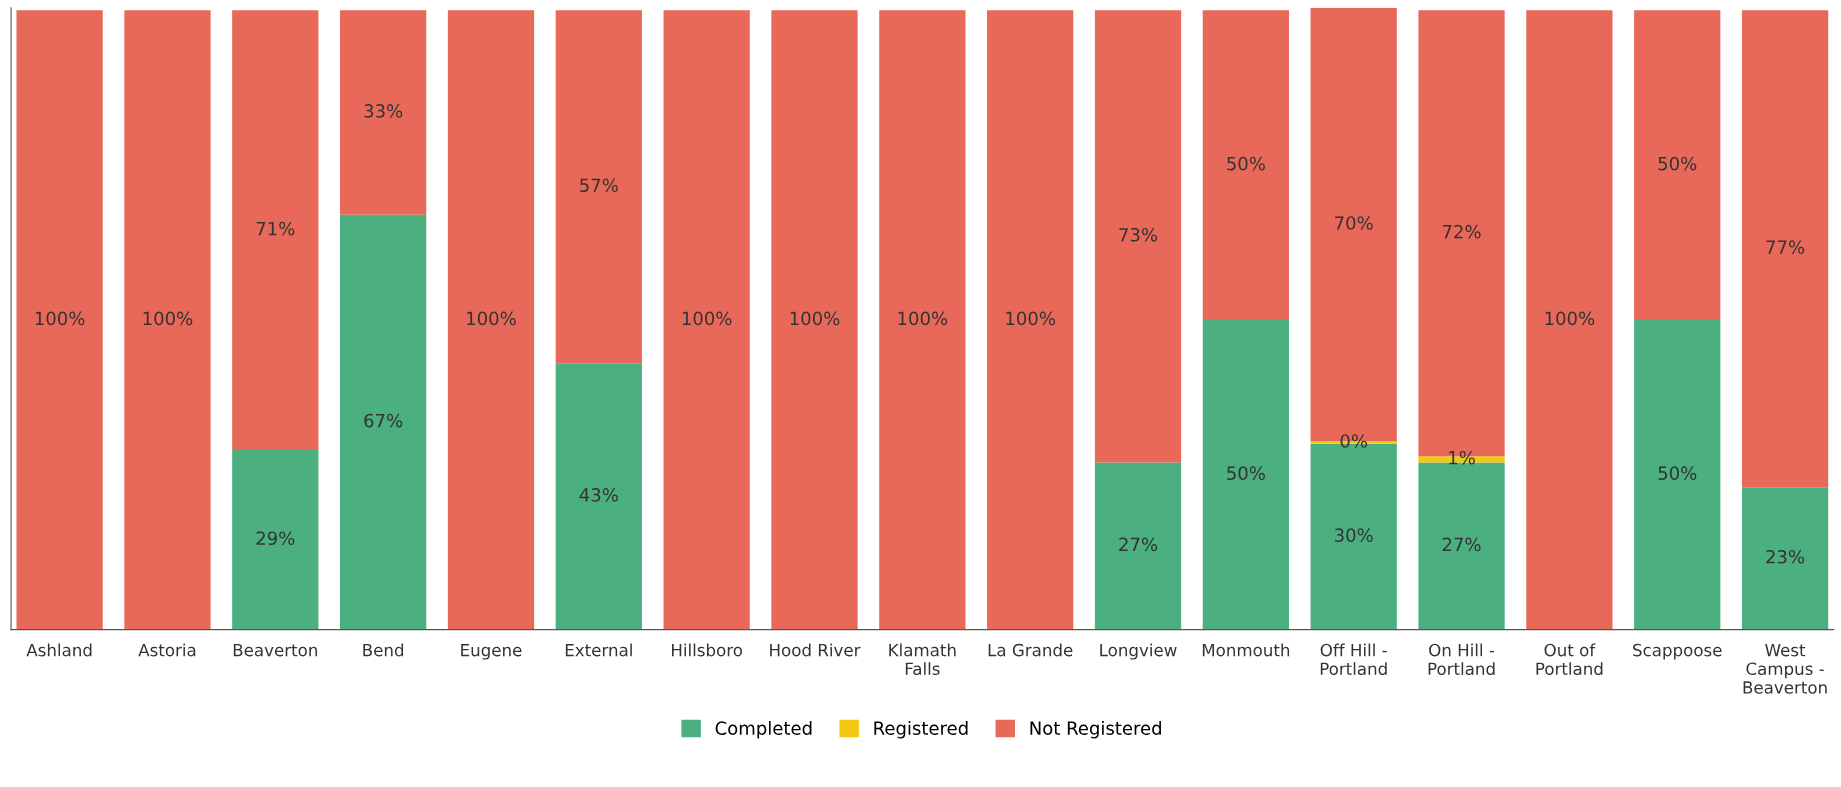  Describe the element at coordinates (59, 650) in the screenshot. I see `x-tick-label: Ashland` at that location.